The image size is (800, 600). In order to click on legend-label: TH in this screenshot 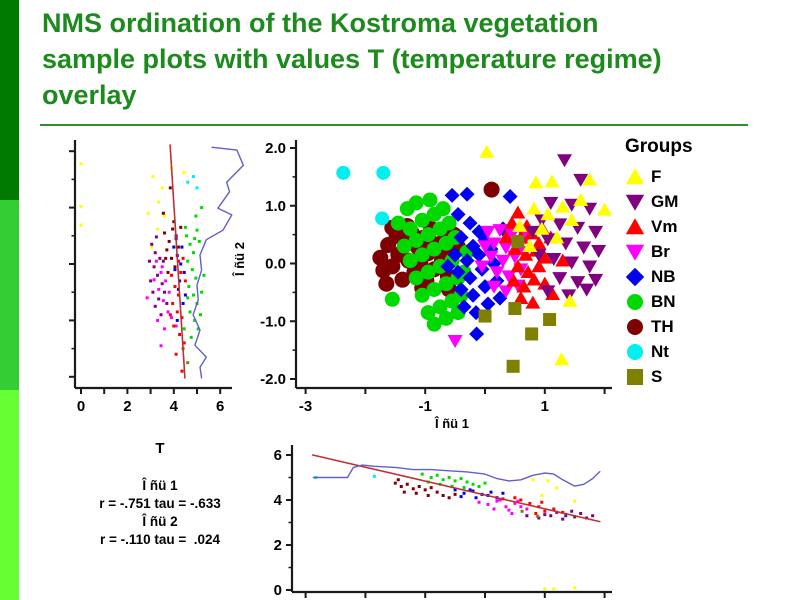, I will do `click(662, 326)`.